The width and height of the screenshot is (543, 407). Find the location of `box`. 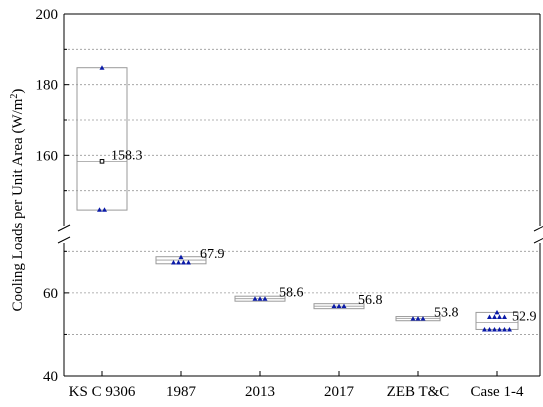

box is located at coordinates (102, 139).